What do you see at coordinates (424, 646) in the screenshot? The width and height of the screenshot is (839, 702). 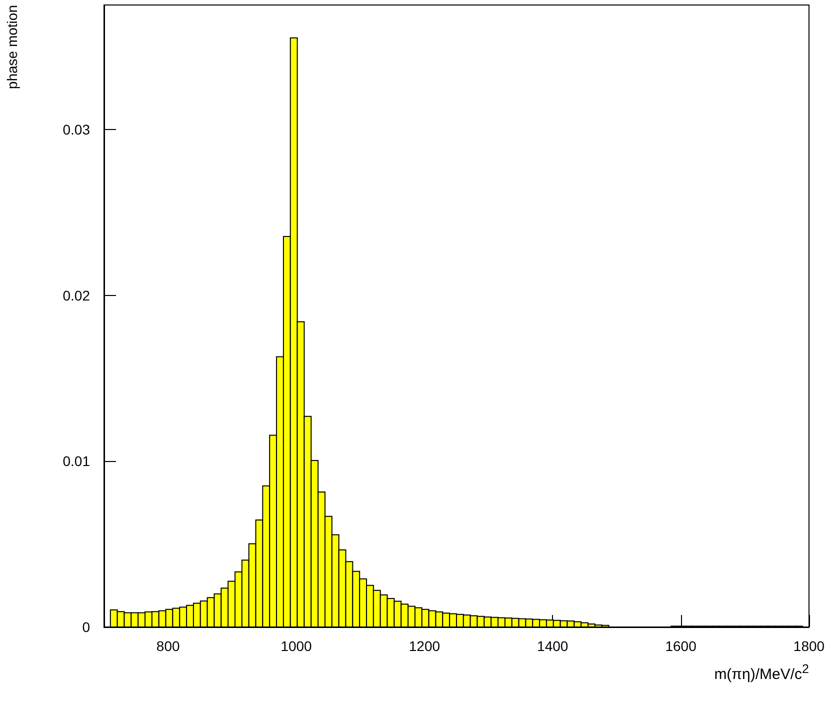 I see `x-tick-label: 1200` at bounding box center [424, 646].